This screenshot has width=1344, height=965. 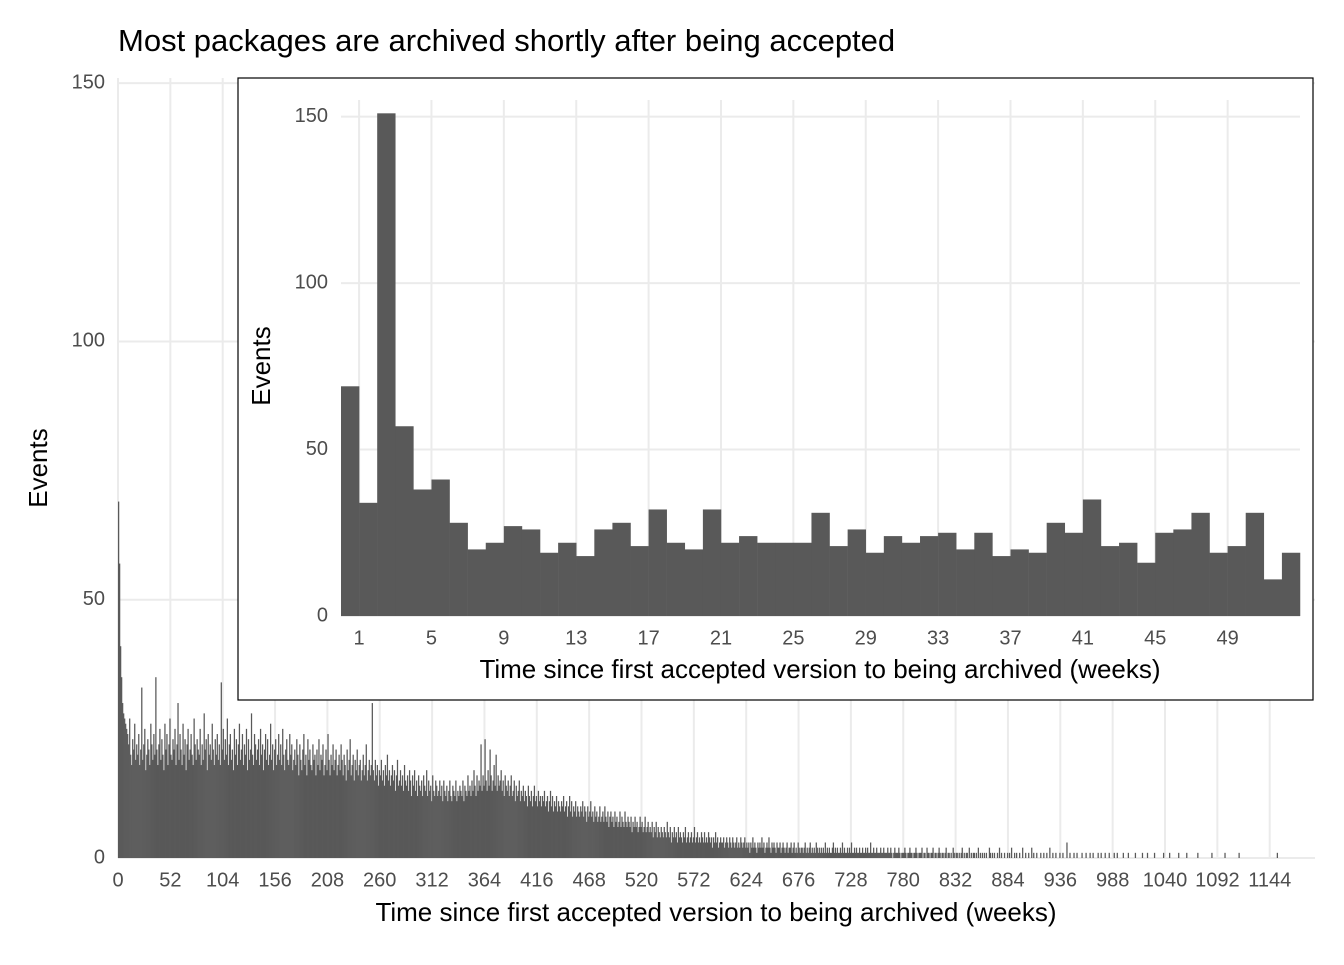 What do you see at coordinates (503, 638) in the screenshot?
I see `x-tick-label: 9` at bounding box center [503, 638].